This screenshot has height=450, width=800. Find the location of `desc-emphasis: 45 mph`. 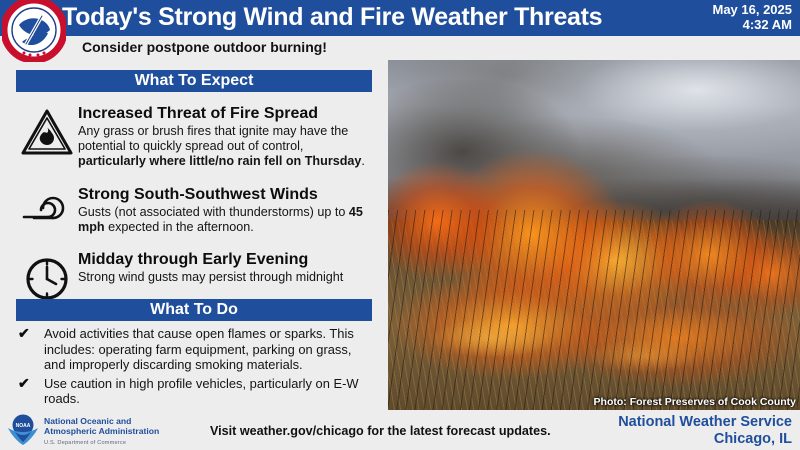

desc-emphasis: 45 mph is located at coordinates (220, 219).